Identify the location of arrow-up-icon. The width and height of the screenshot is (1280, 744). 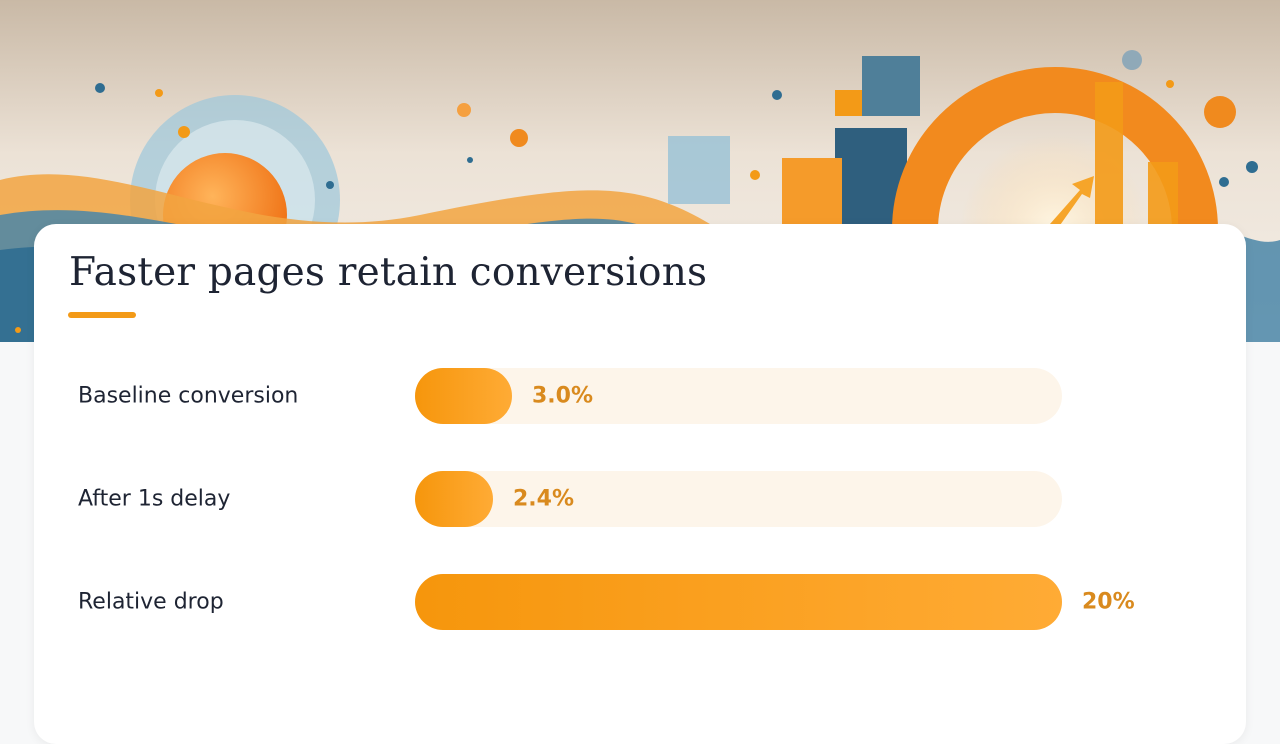
(1072, 202).